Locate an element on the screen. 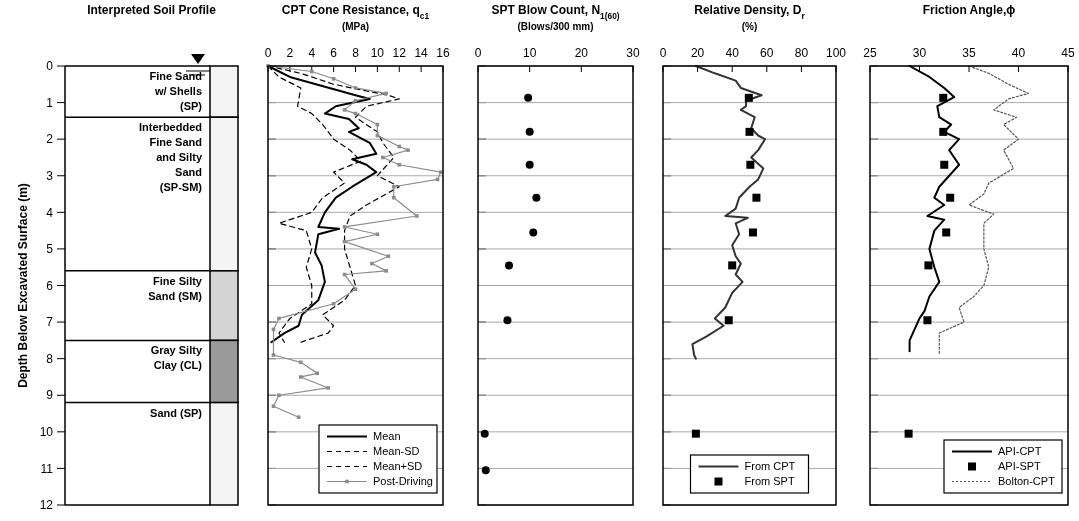 This screenshot has width=1079, height=521. x-tick-label: 6 is located at coordinates (334, 53).